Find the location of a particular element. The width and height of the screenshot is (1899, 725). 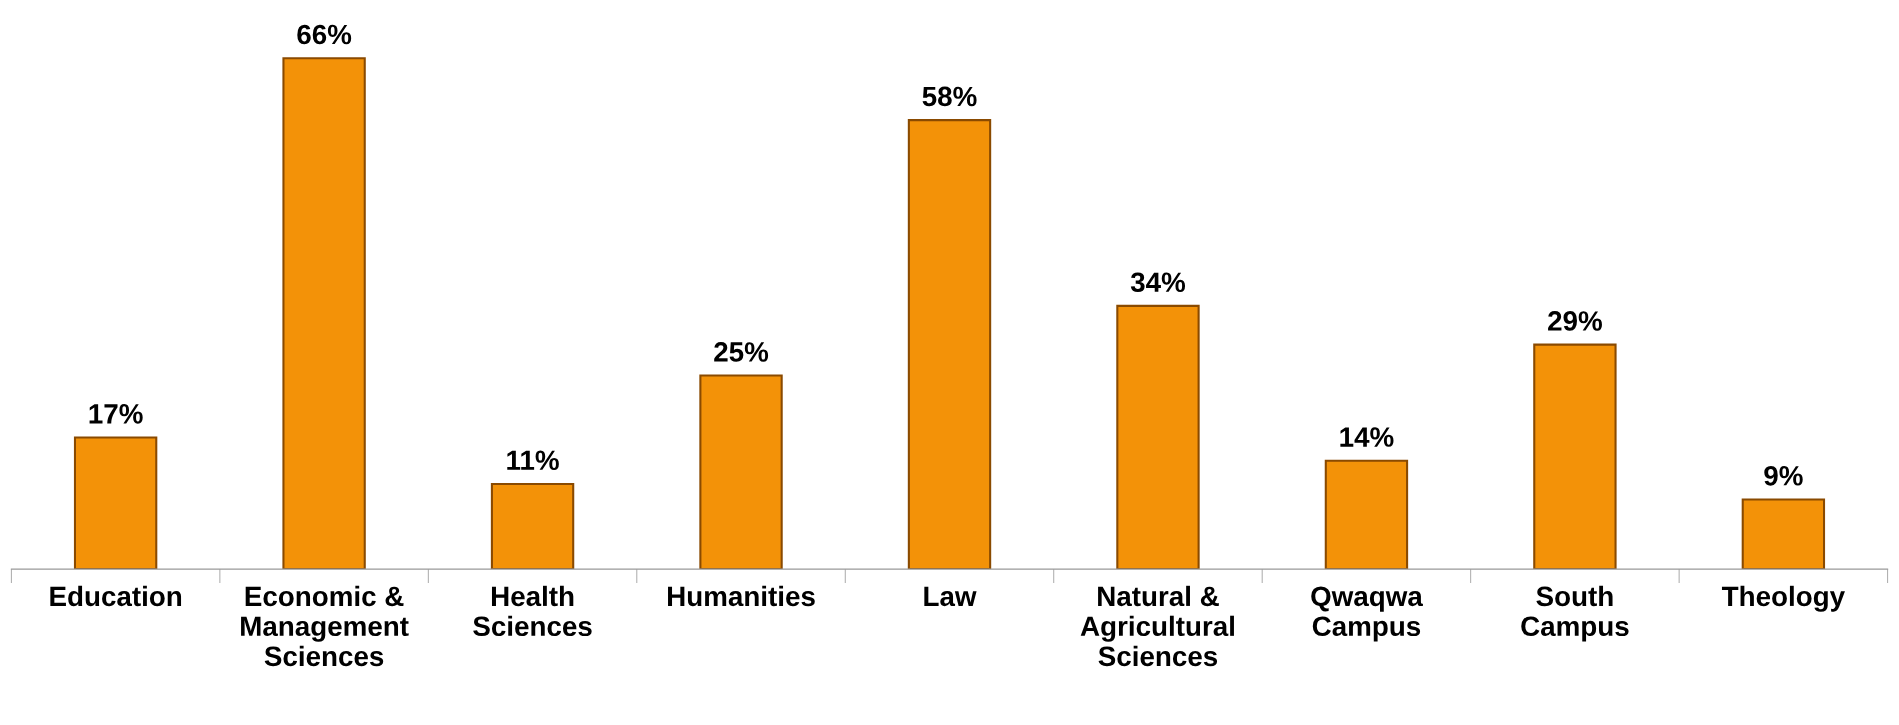

data-label: 58% is located at coordinates (949, 96).